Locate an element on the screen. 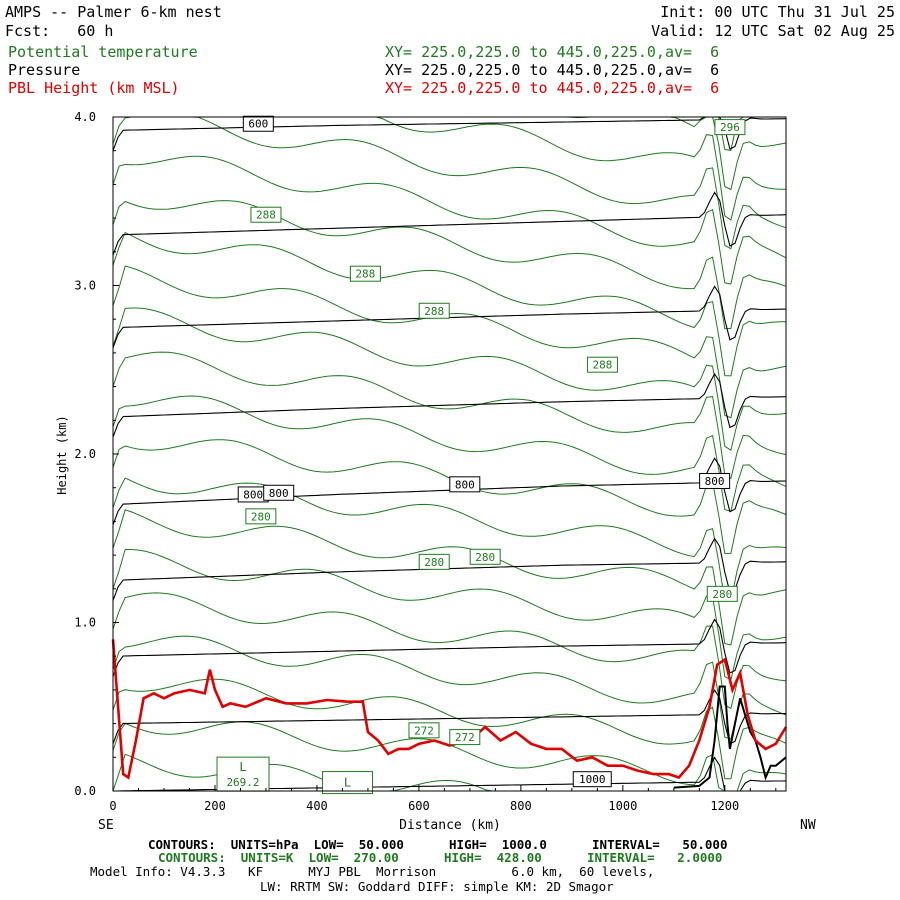  field-name-pressure: Pressure is located at coordinates (44, 70).